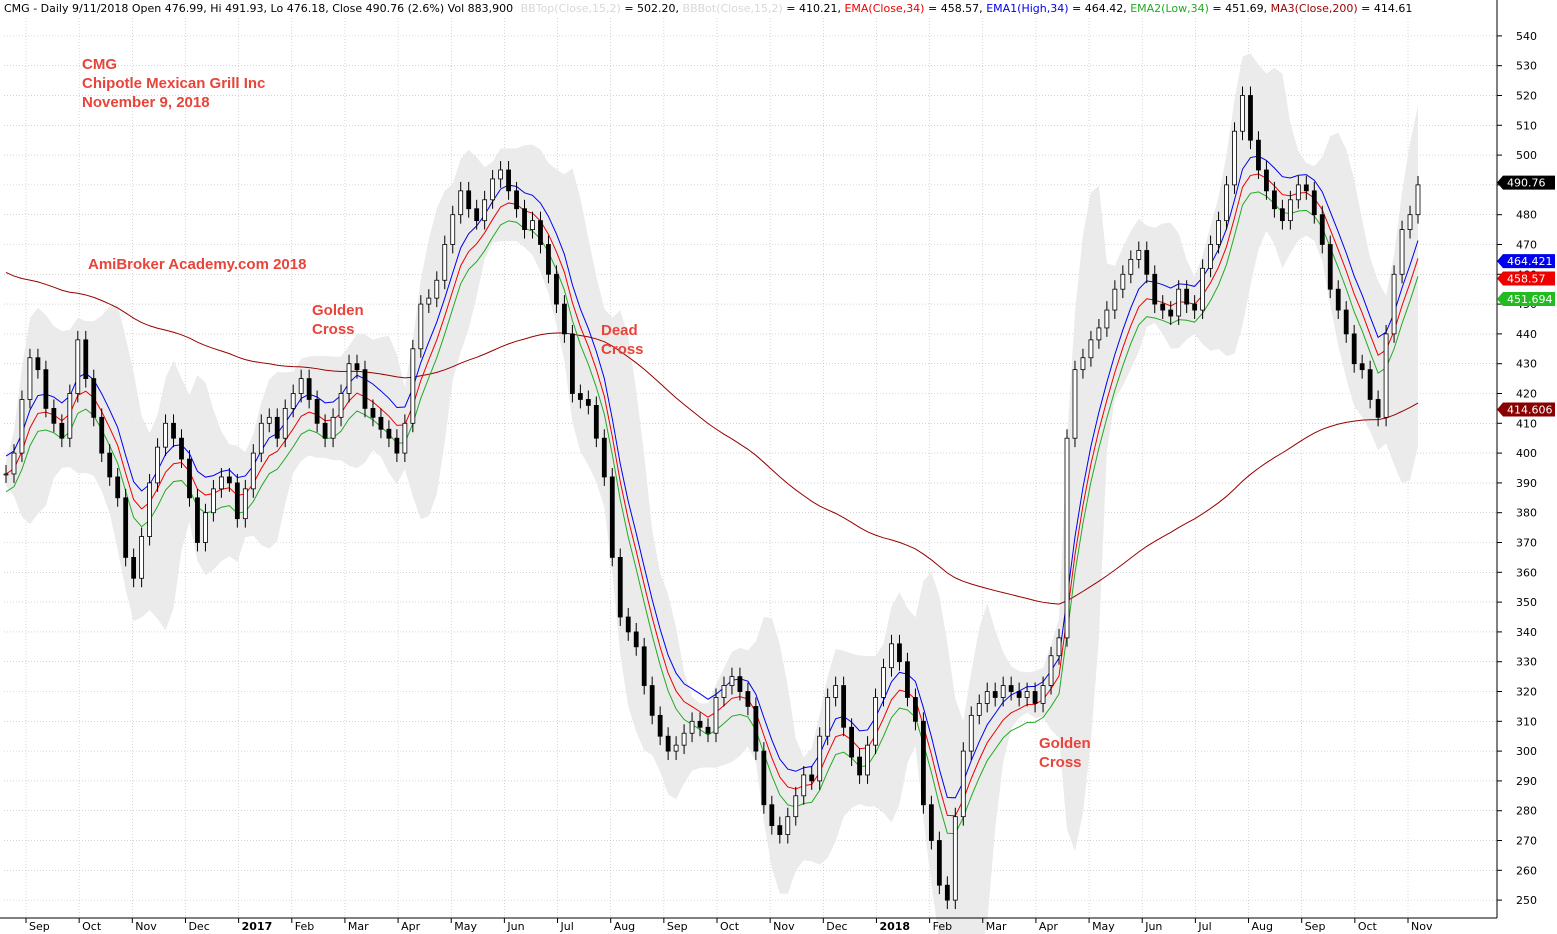  Describe the element at coordinates (1526, 393) in the screenshot. I see `y-tick-label: 420` at that location.